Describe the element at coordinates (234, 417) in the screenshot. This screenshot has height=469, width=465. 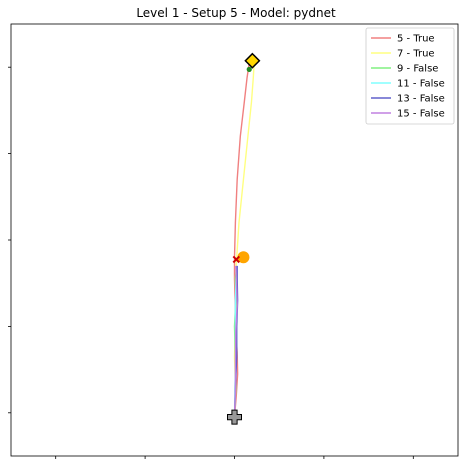
I see `marker-start-cross` at that location.